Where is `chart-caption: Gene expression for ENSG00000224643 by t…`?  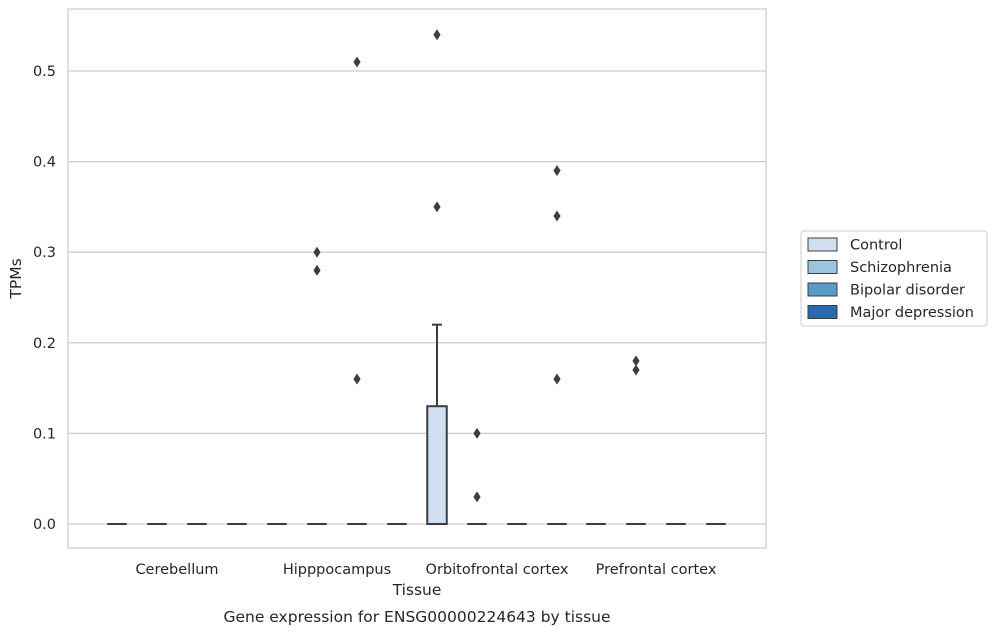
chart-caption: Gene expression for ENSG00000224643 by t… is located at coordinates (416, 617).